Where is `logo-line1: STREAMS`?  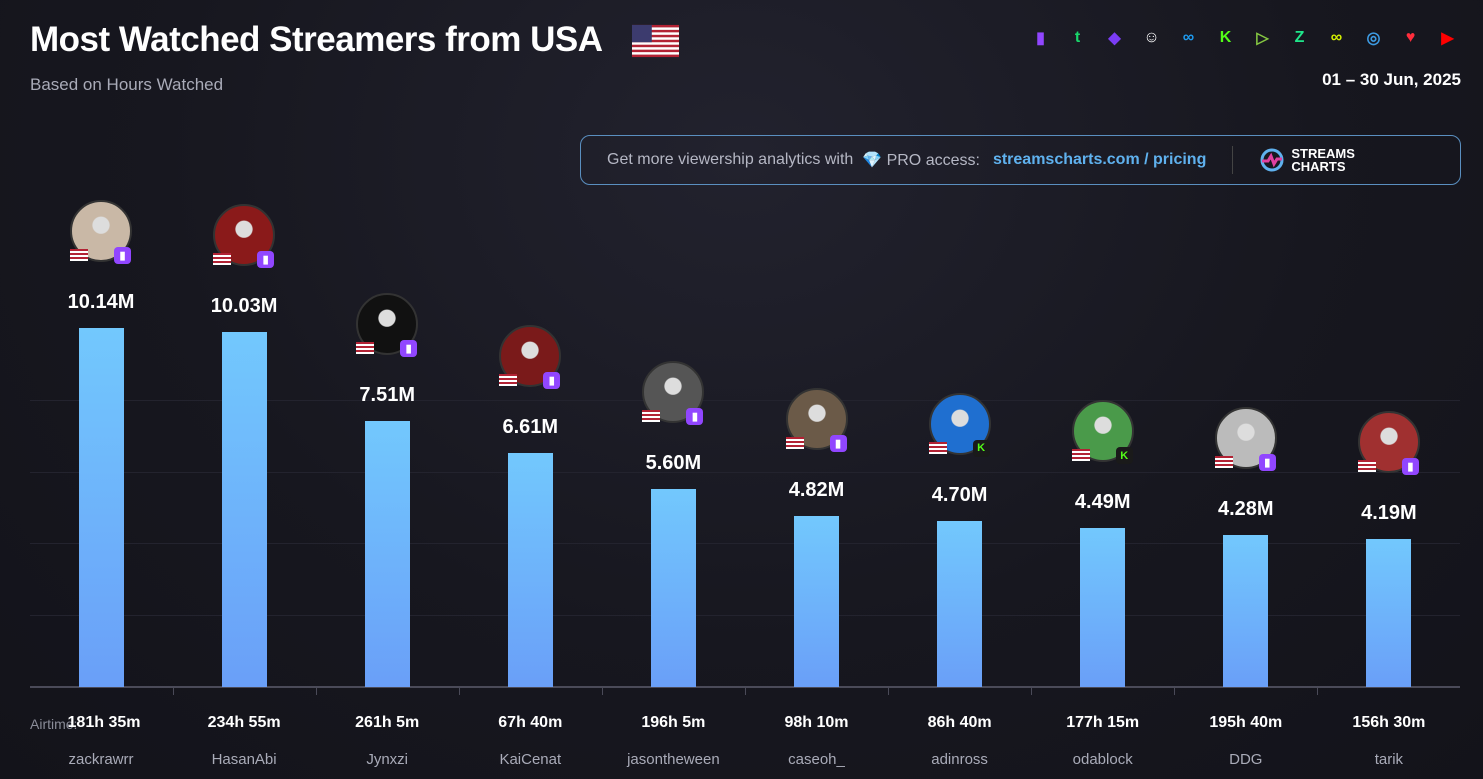 logo-line1: STREAMS is located at coordinates (1323, 153).